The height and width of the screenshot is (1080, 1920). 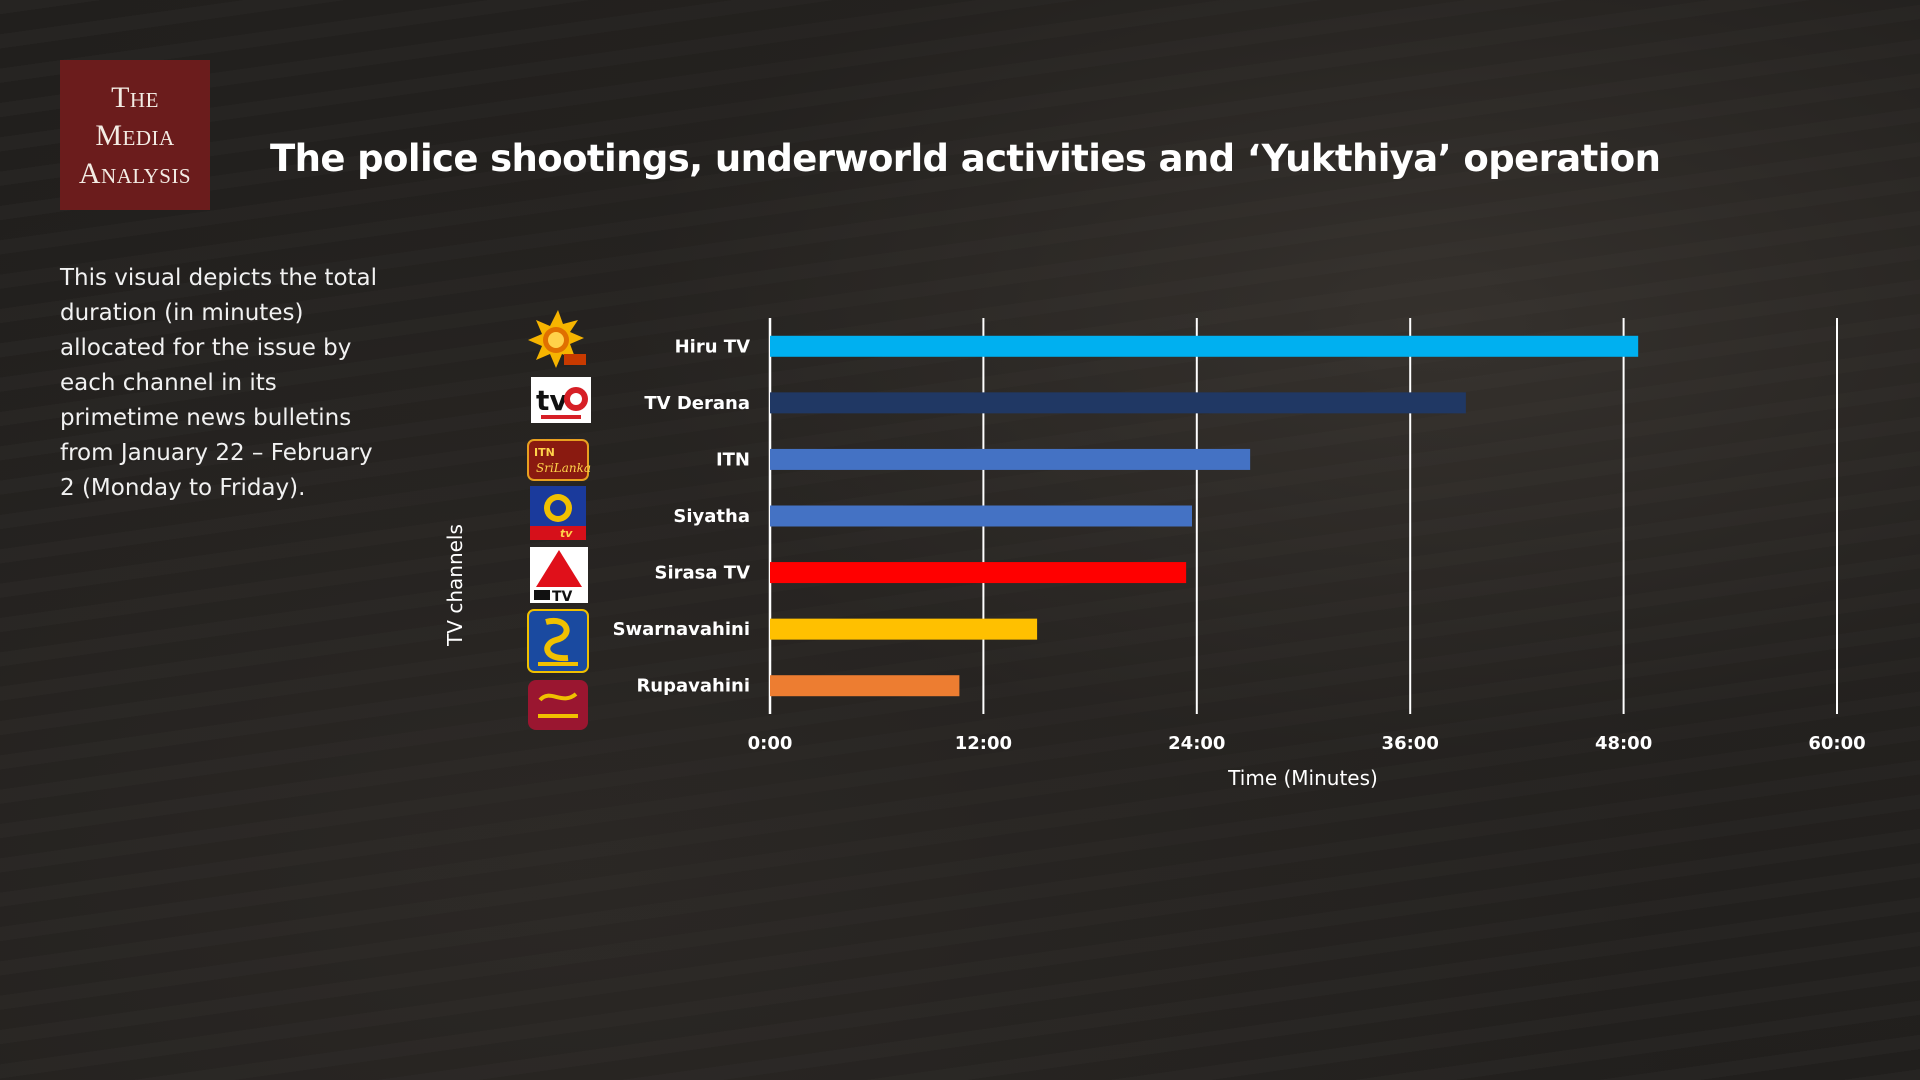 What do you see at coordinates (711, 516) in the screenshot?
I see `category-label: Siyatha` at bounding box center [711, 516].